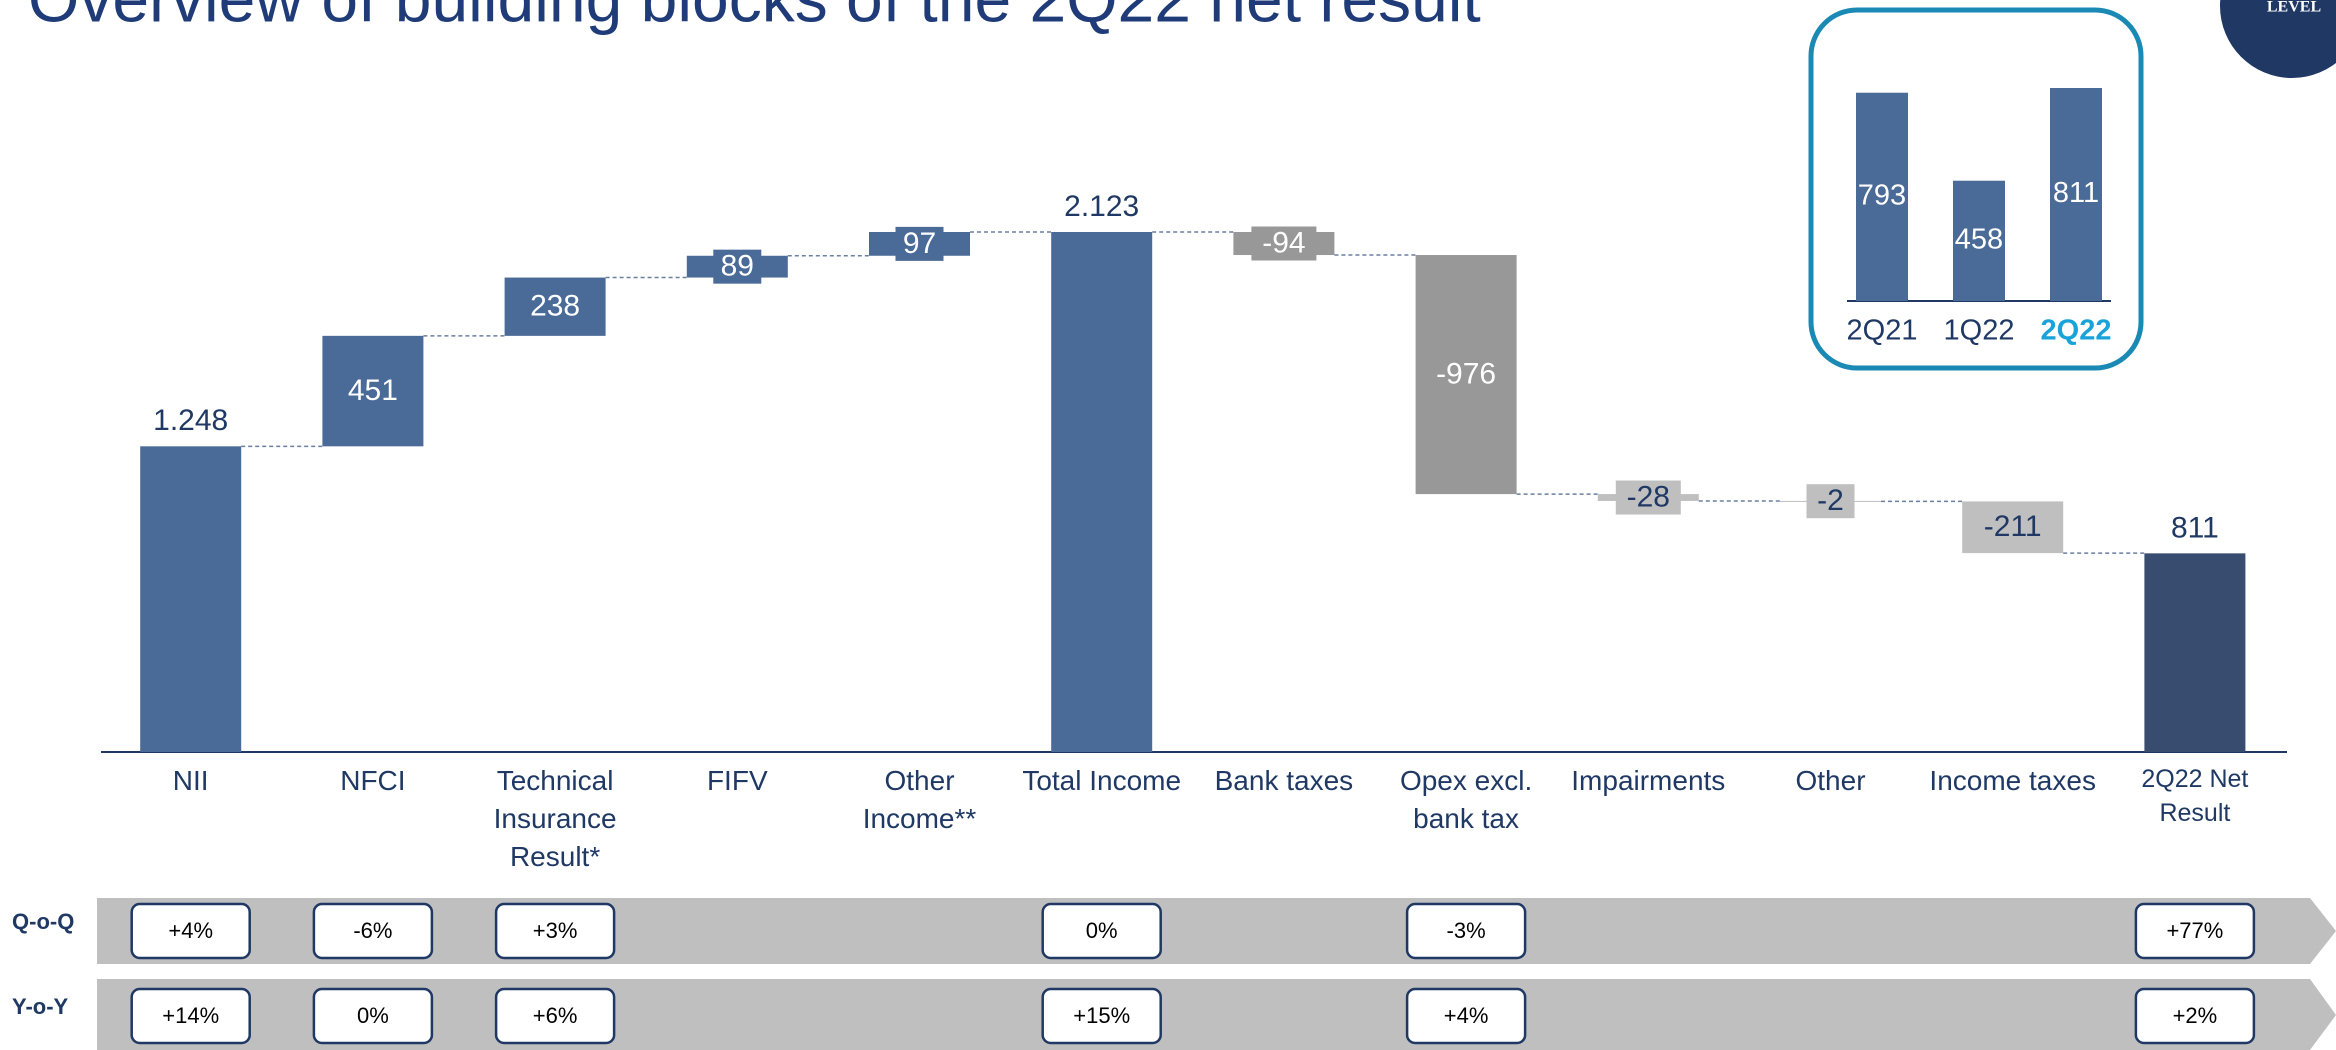  I want to click on change-value: +3%, so click(555, 930).